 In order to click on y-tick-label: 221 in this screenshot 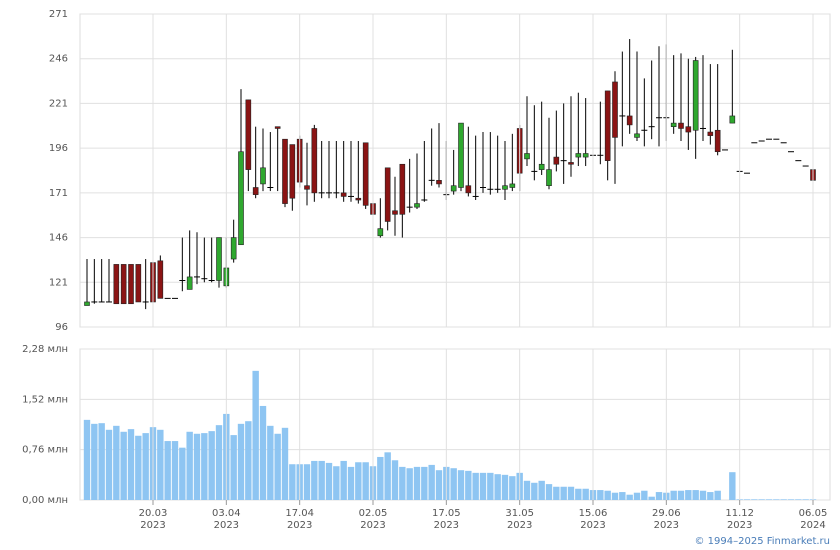, I will do `click(58, 103)`.